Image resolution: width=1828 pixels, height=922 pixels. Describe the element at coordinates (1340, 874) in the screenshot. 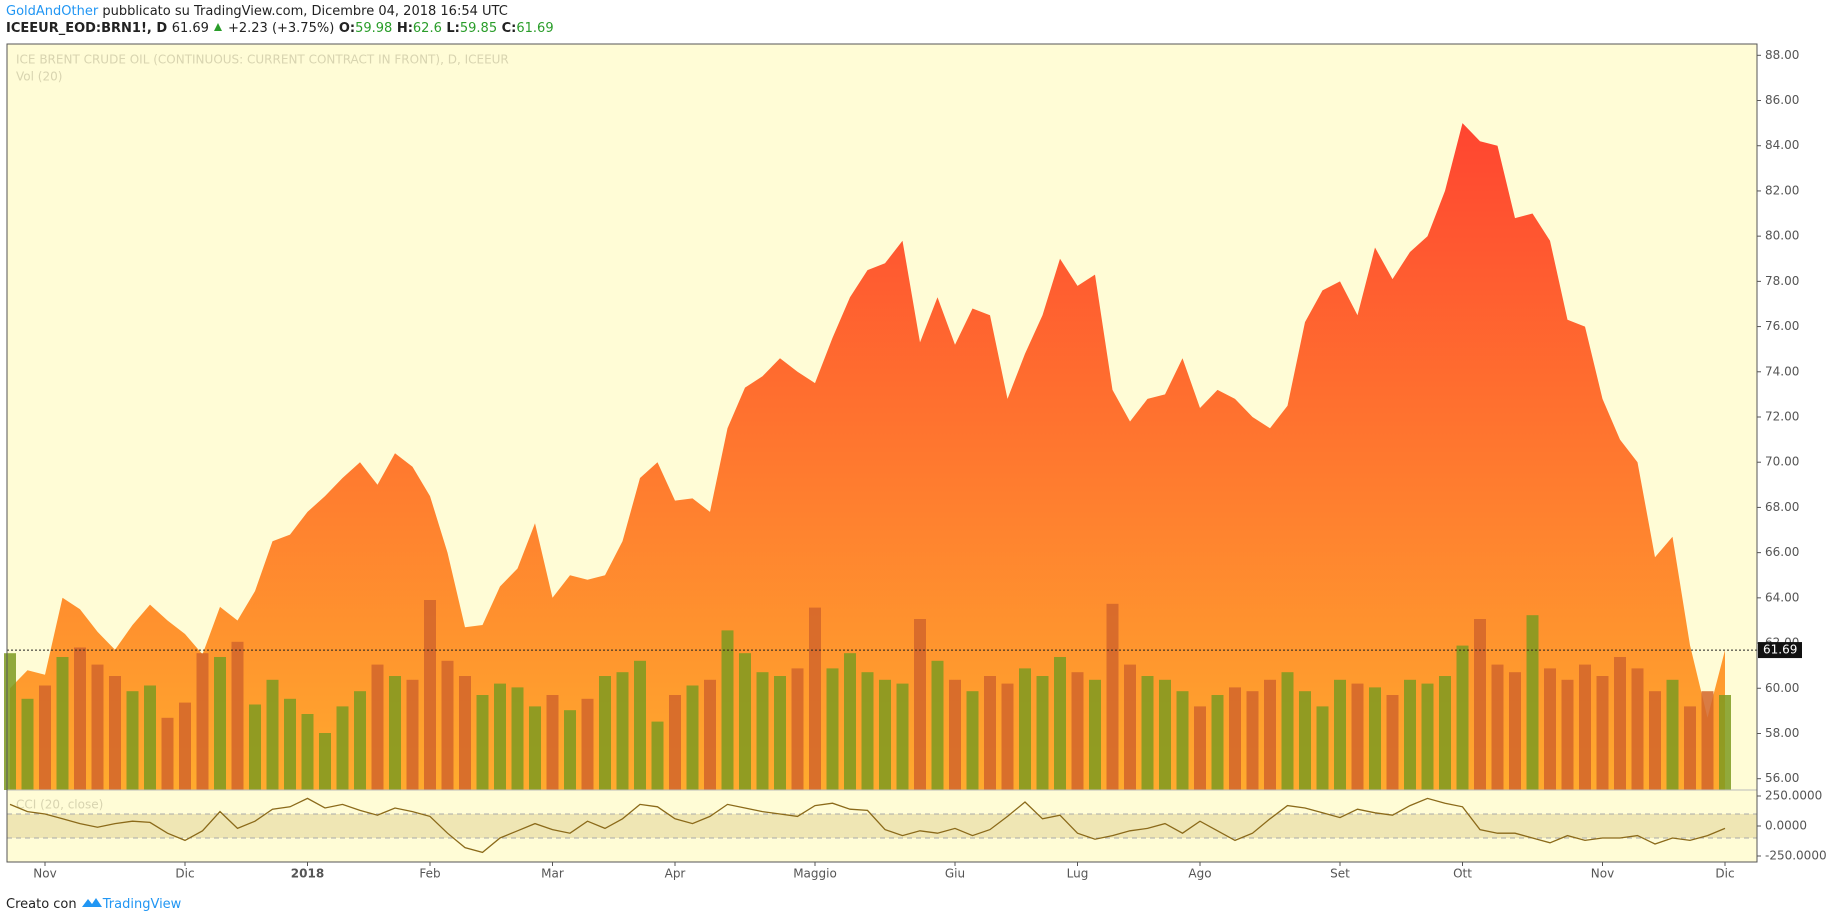

I see `x-tick-label: Set` at that location.